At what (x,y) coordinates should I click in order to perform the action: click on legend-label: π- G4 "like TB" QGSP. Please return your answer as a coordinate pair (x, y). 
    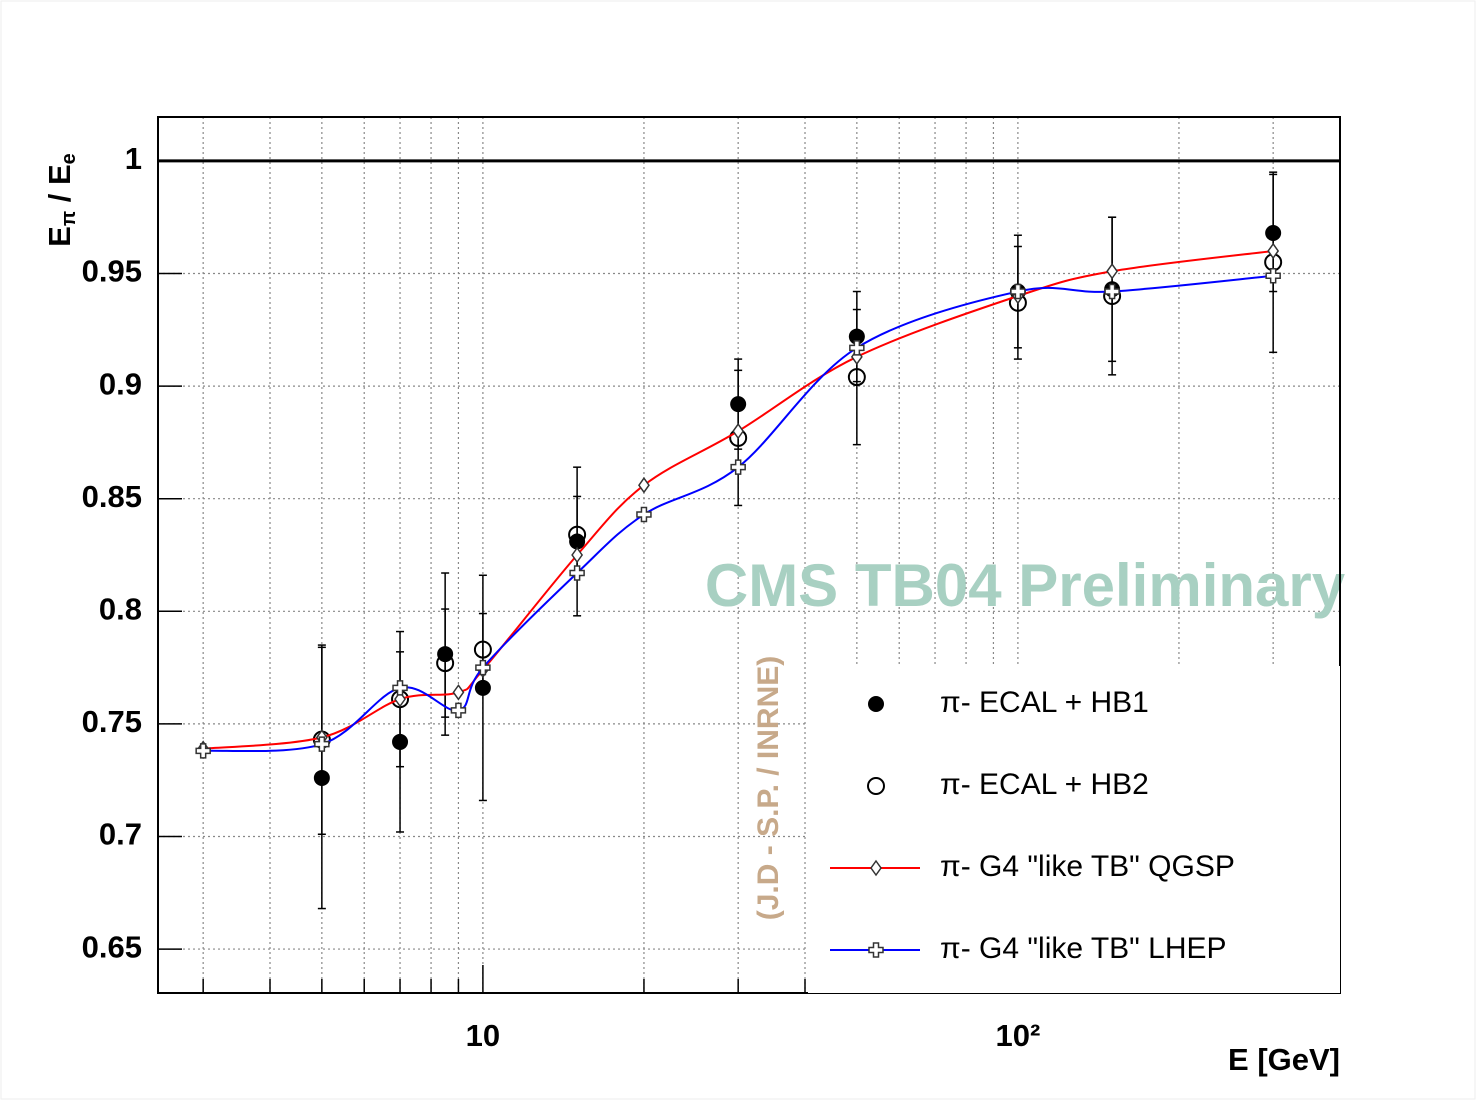
    Looking at the image, I should click on (1087, 866).